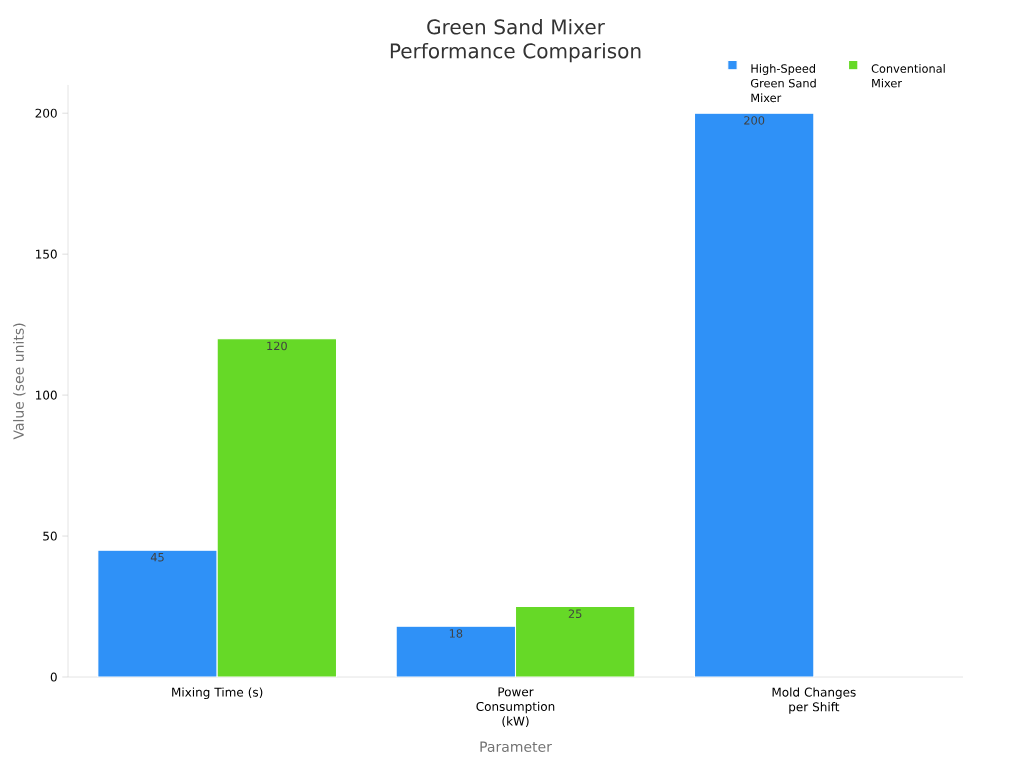  I want to click on data-label: 45, so click(157, 557).